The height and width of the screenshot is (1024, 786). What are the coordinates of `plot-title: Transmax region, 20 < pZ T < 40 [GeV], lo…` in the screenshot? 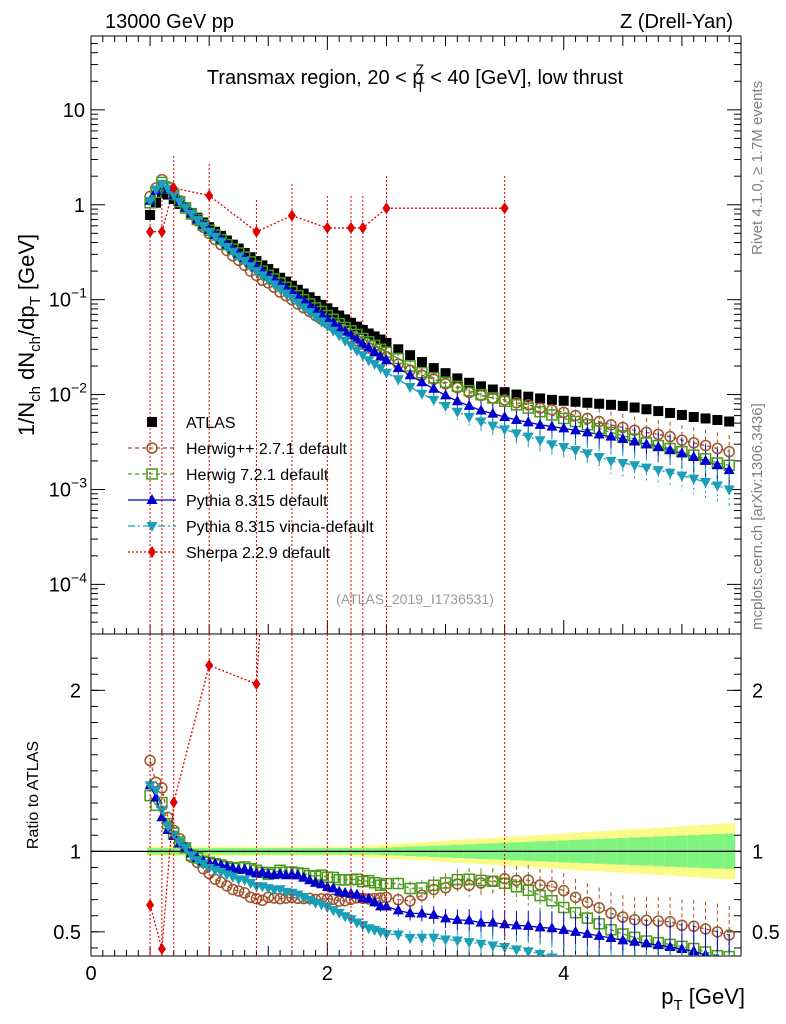 It's located at (415, 78).